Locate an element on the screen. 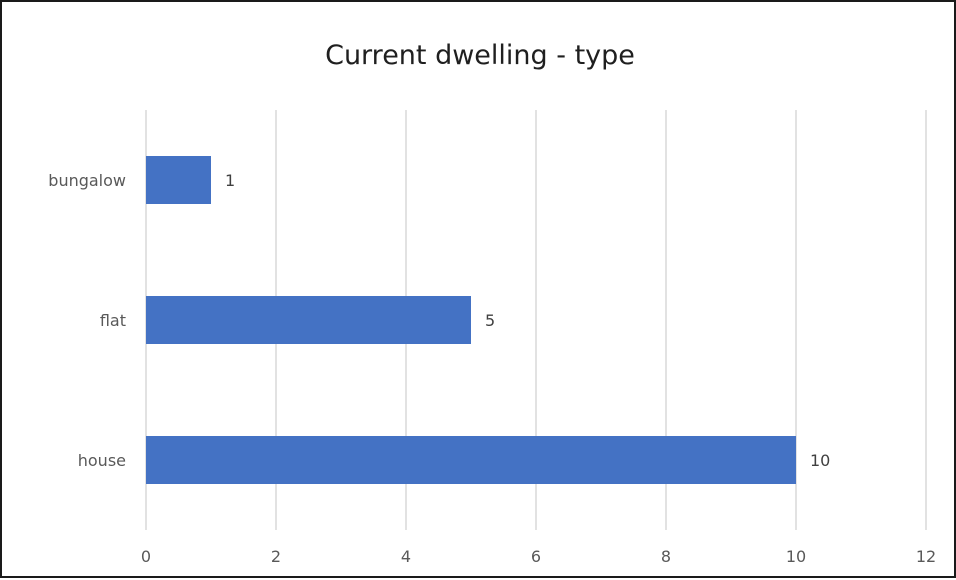 The width and height of the screenshot is (956, 580). category-label-flat: flat is located at coordinates (113, 320).